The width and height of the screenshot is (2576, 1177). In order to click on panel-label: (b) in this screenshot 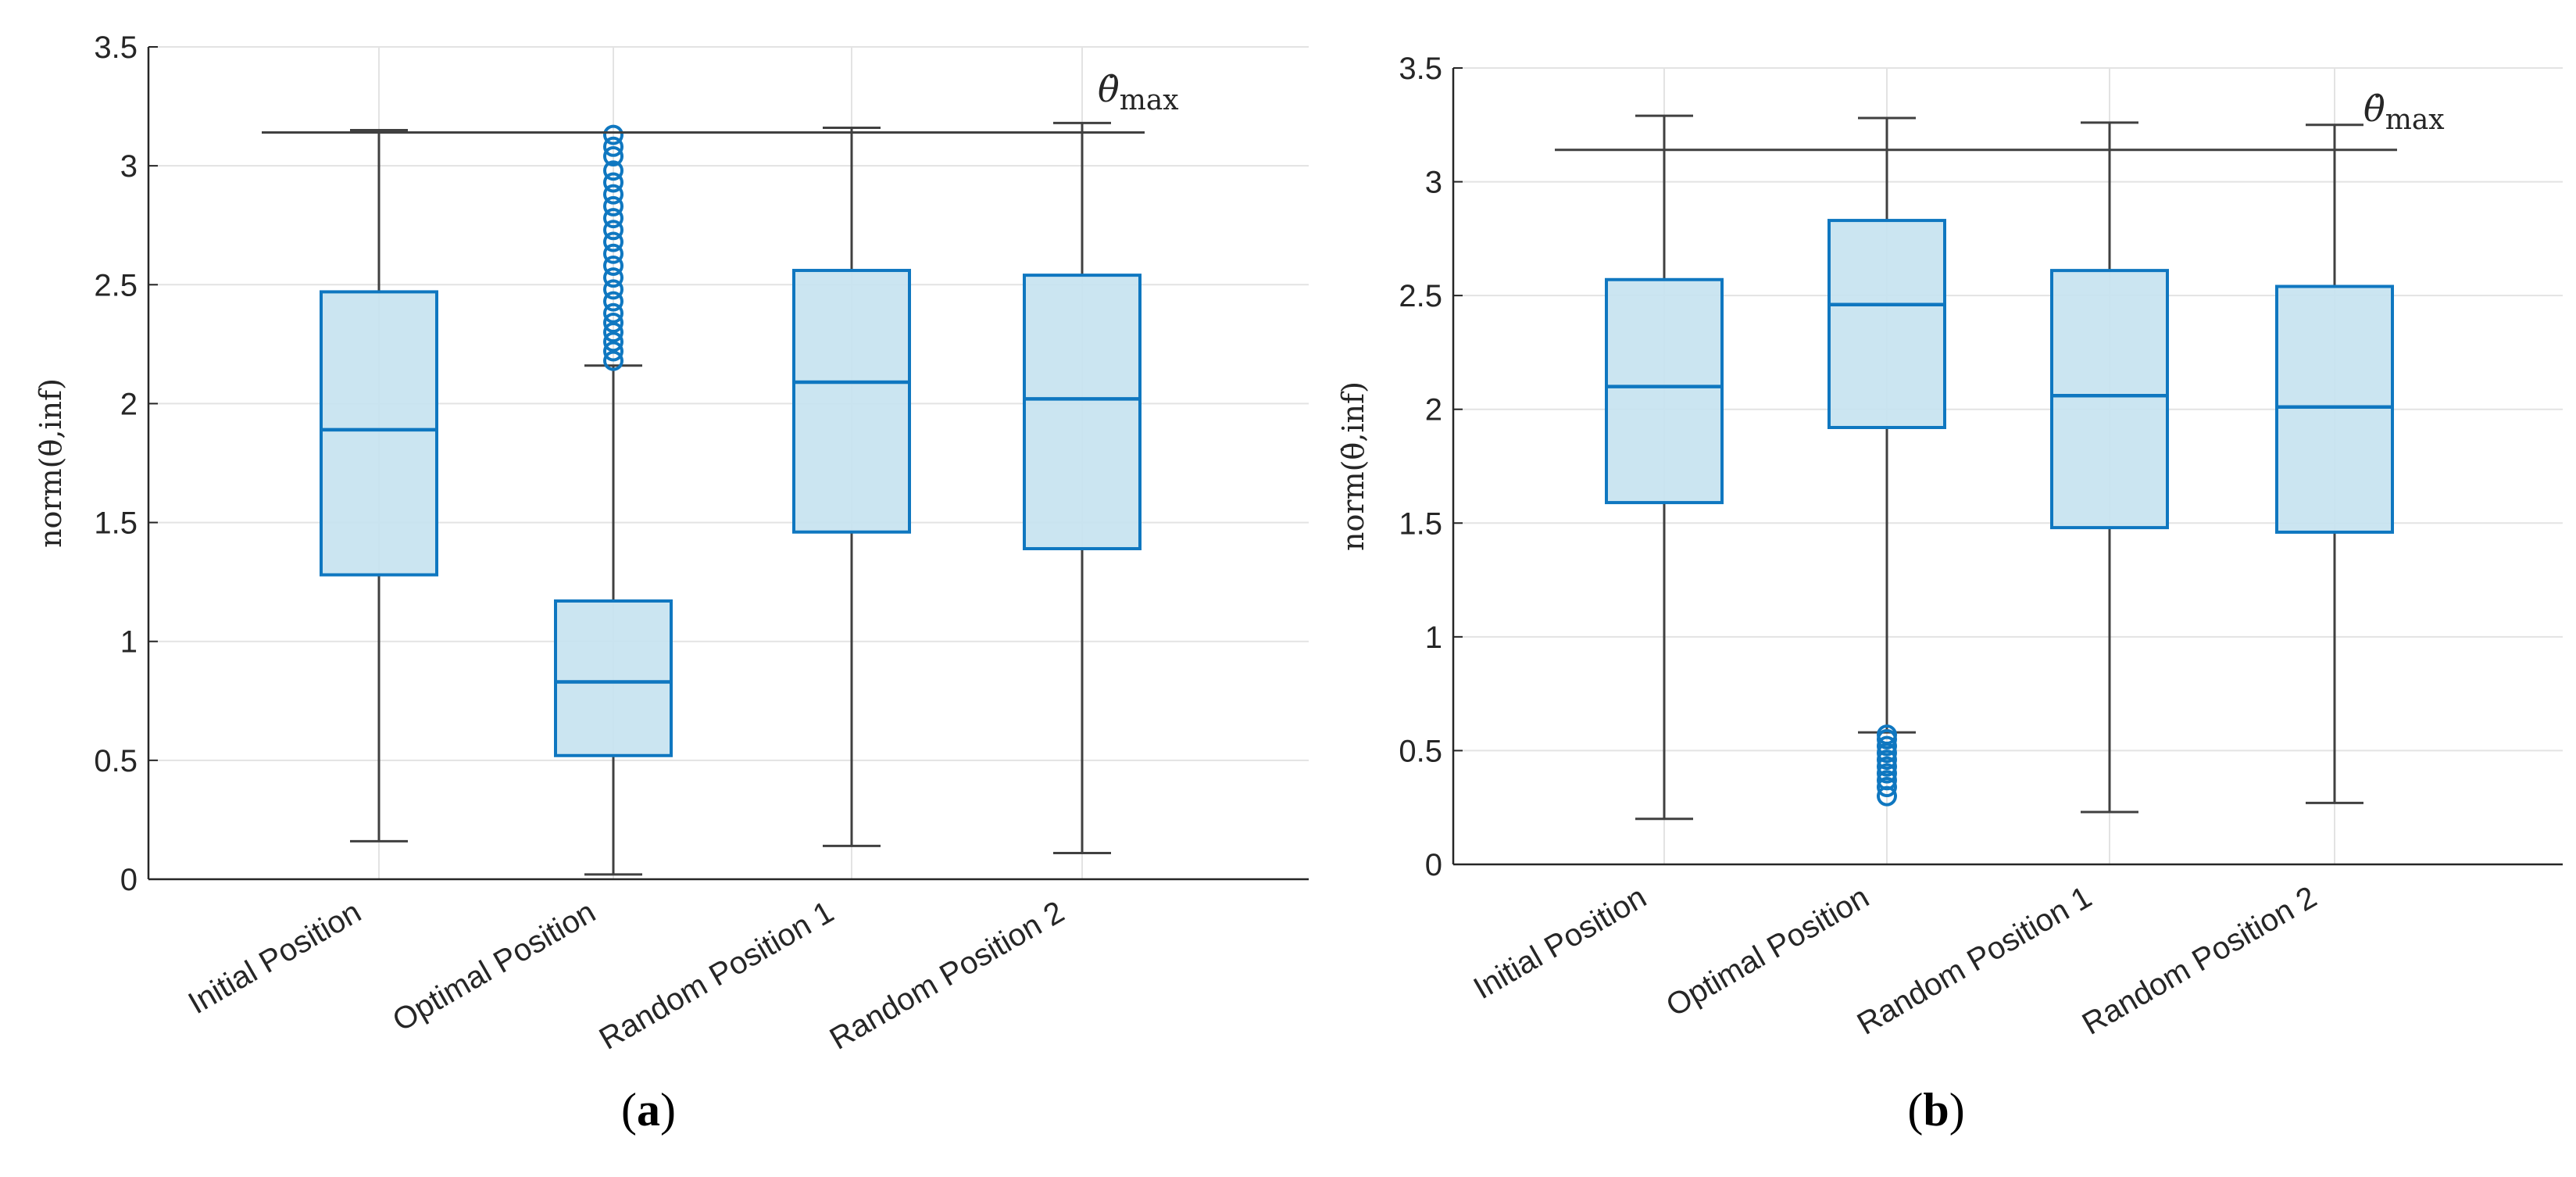, I will do `click(1936, 1110)`.